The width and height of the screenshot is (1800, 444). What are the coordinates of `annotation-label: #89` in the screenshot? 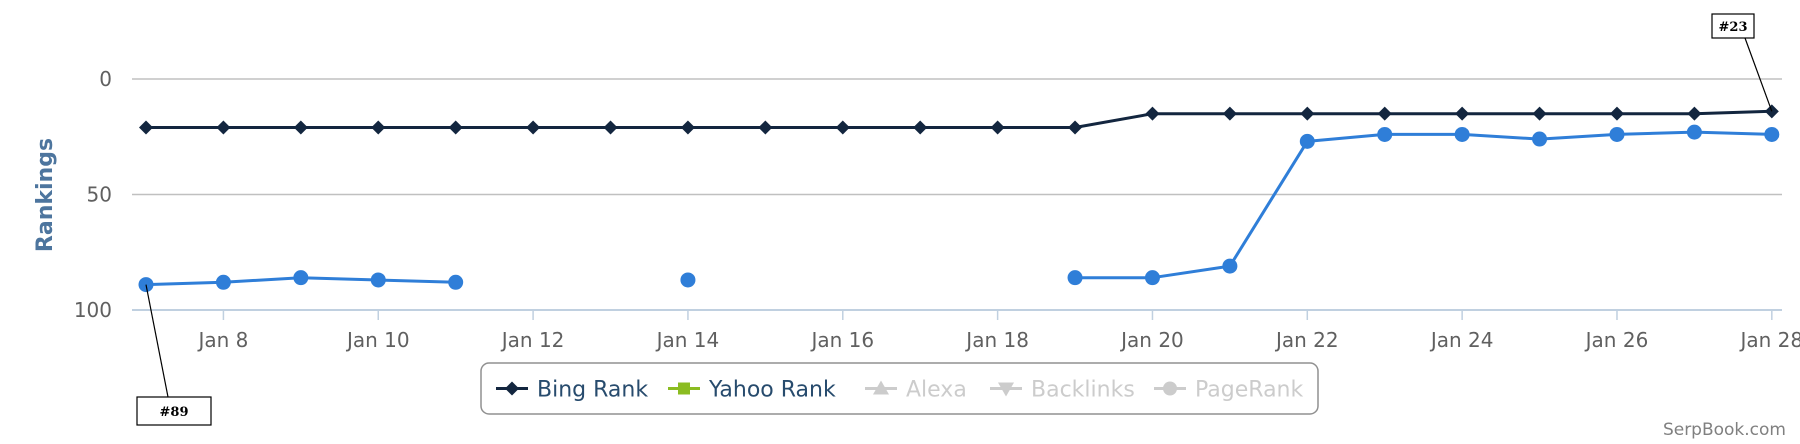 It's located at (174, 412).